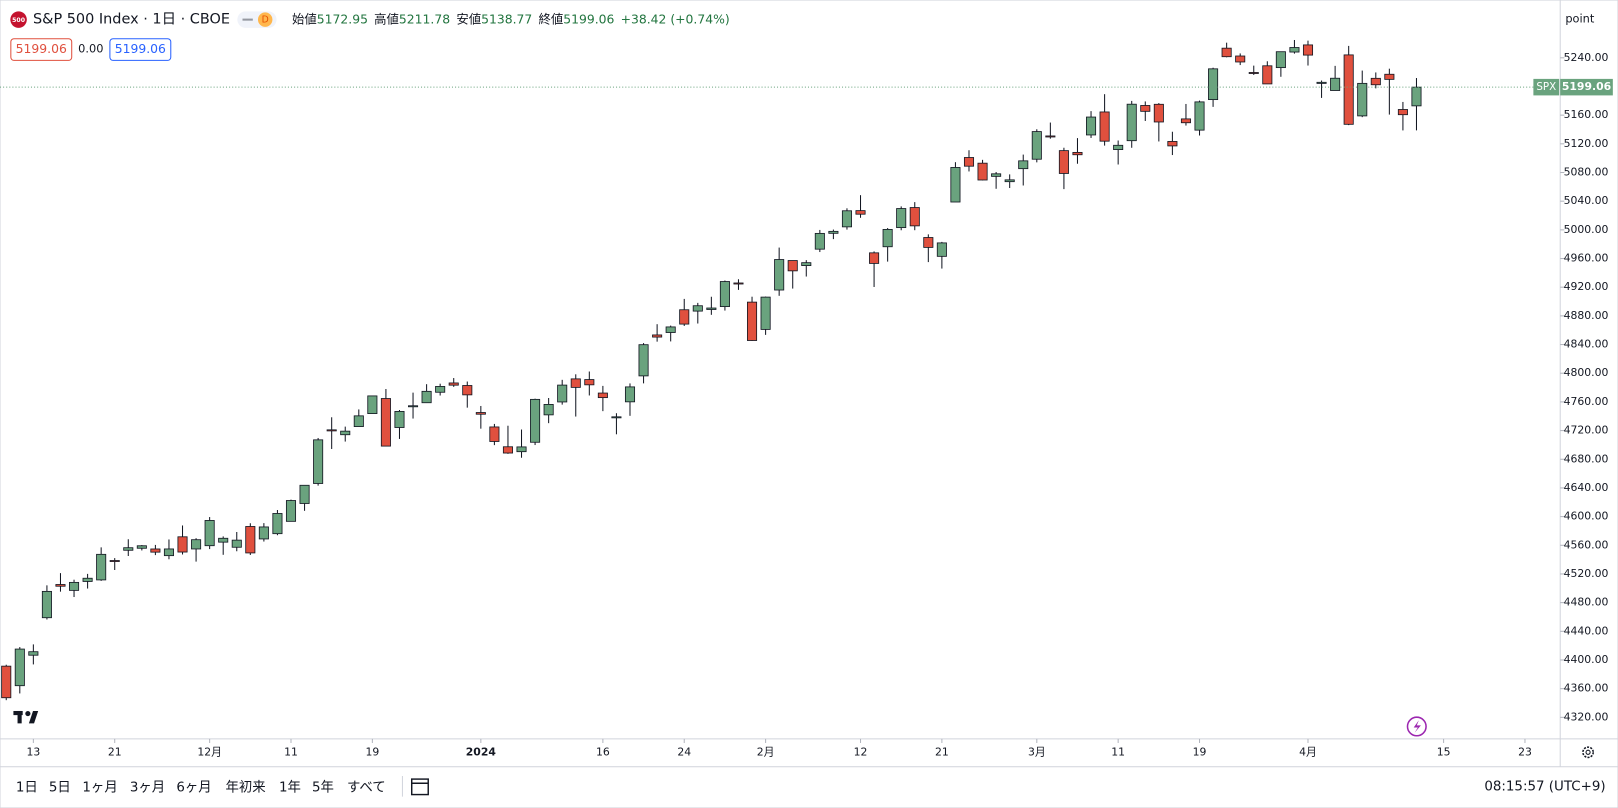 The height and width of the screenshot is (808, 1618). Describe the element at coordinates (323, 787) in the screenshot. I see `range-button: 5年` at that location.